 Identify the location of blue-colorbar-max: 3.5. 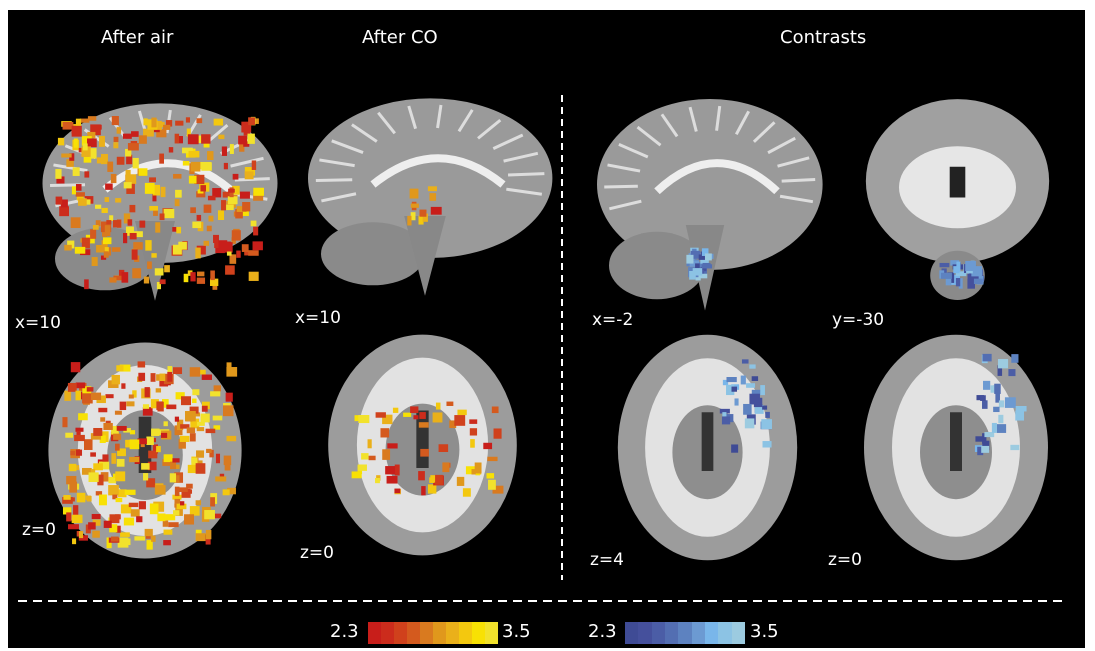
(764, 631).